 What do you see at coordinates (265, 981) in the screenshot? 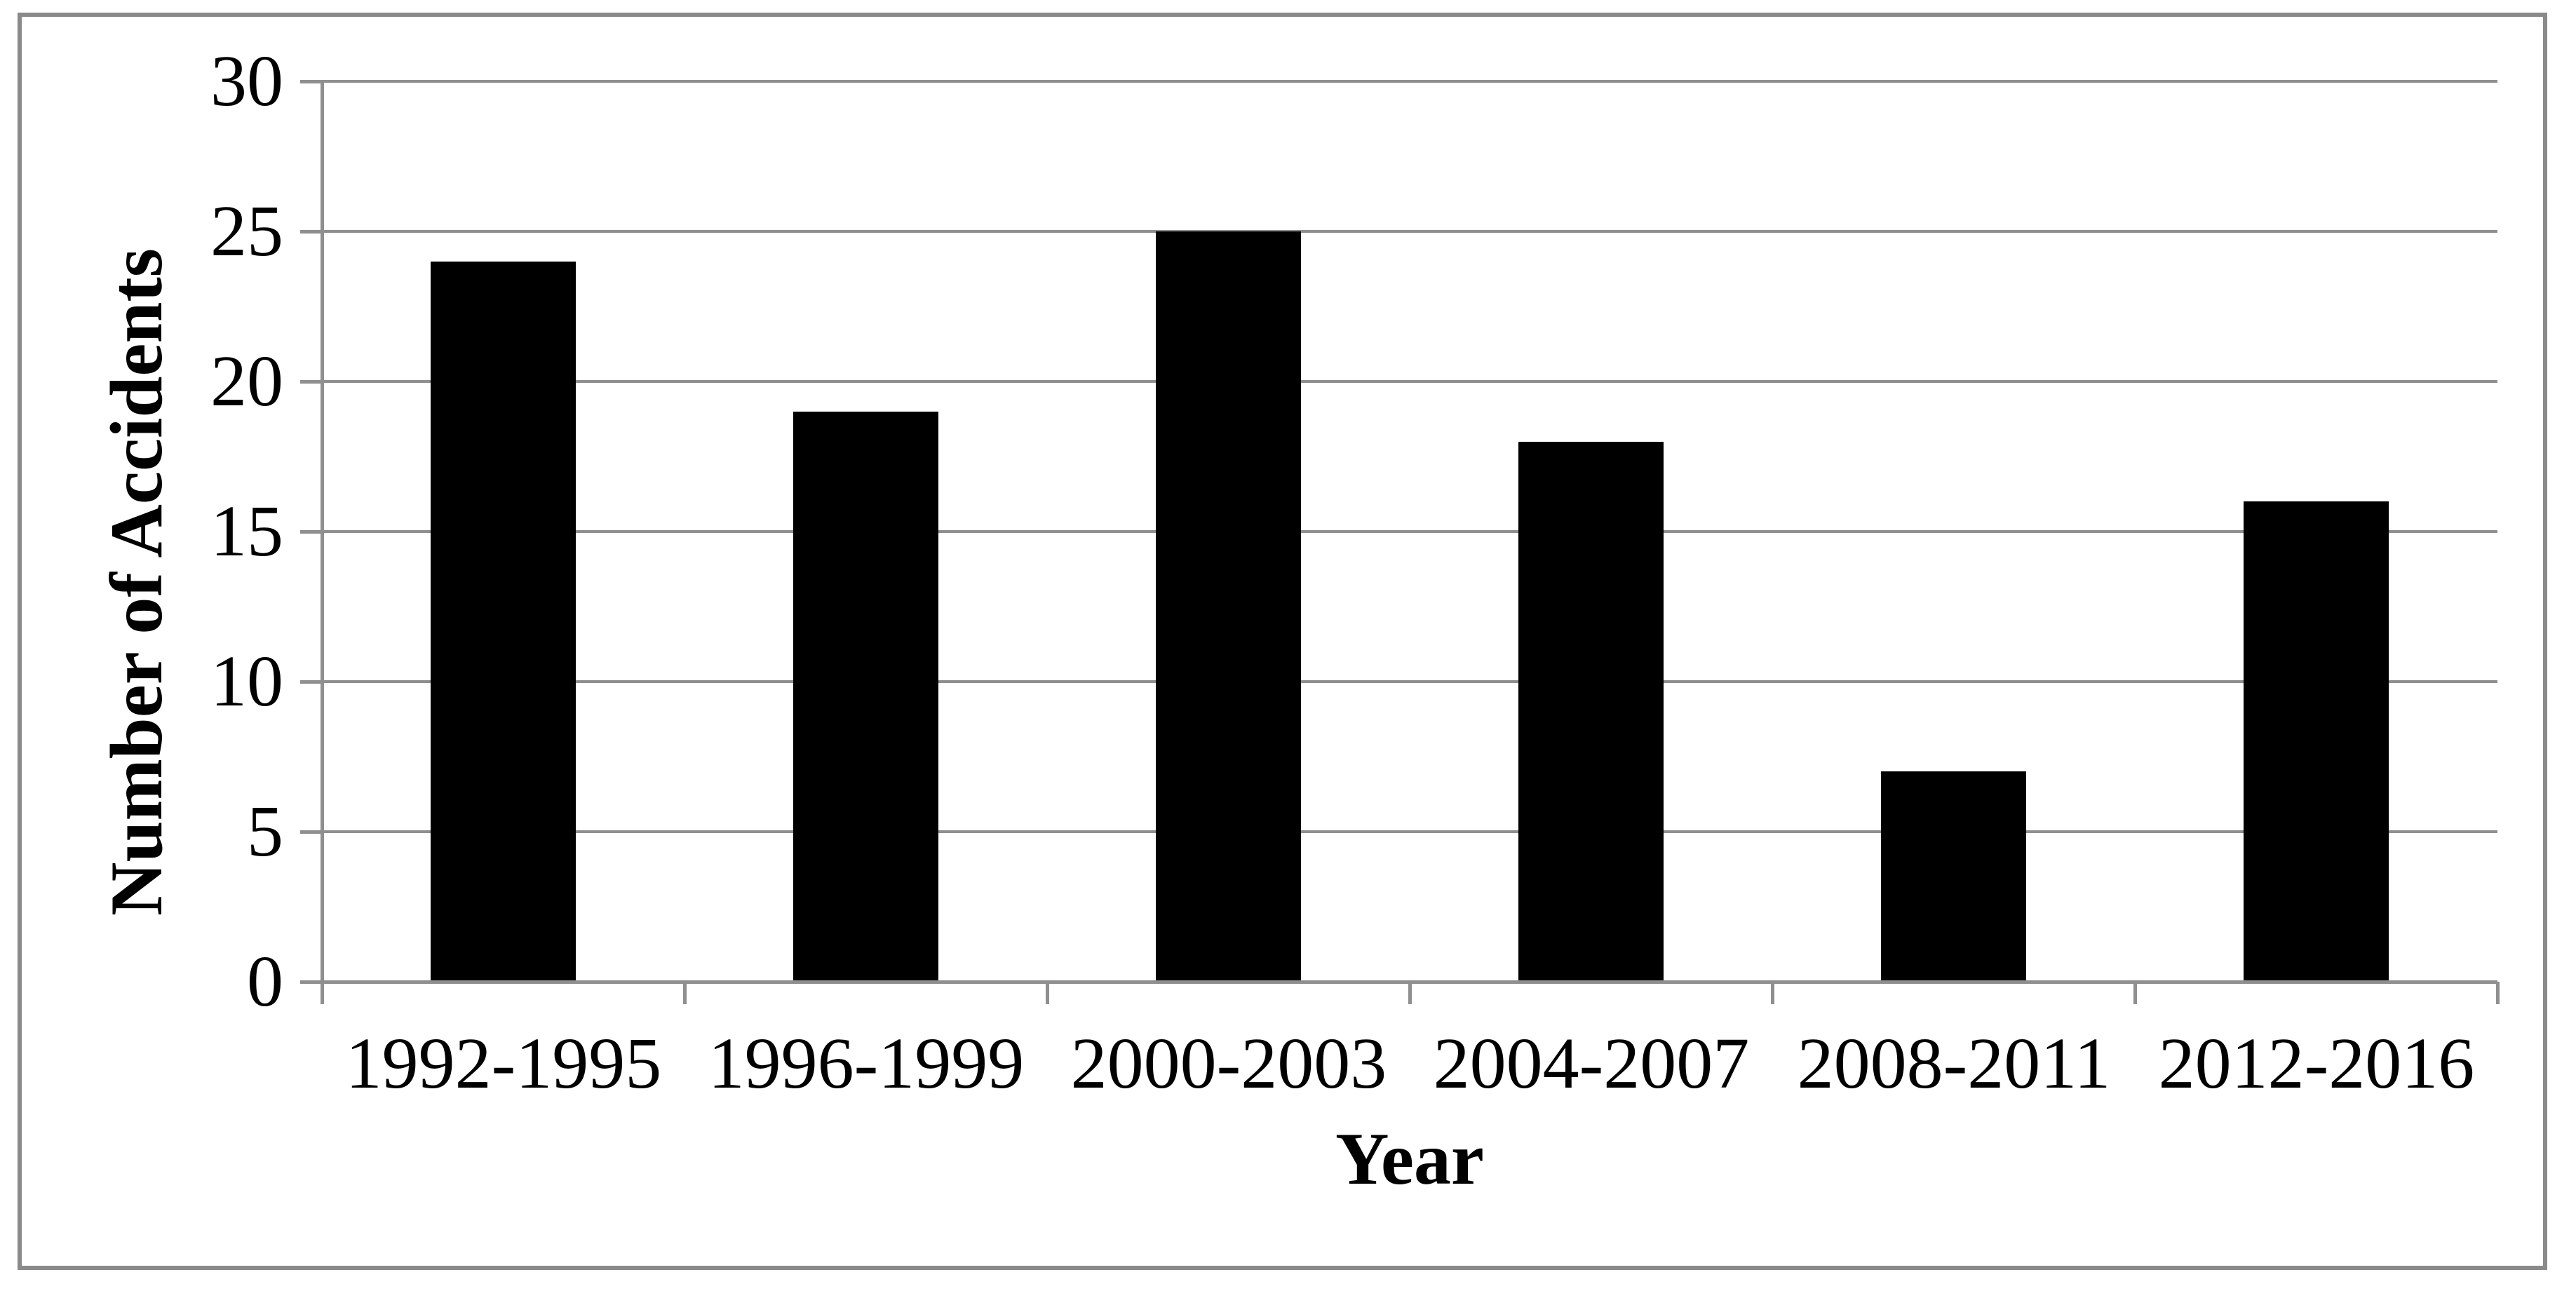
I see `y-tick-label-0: 0` at bounding box center [265, 981].